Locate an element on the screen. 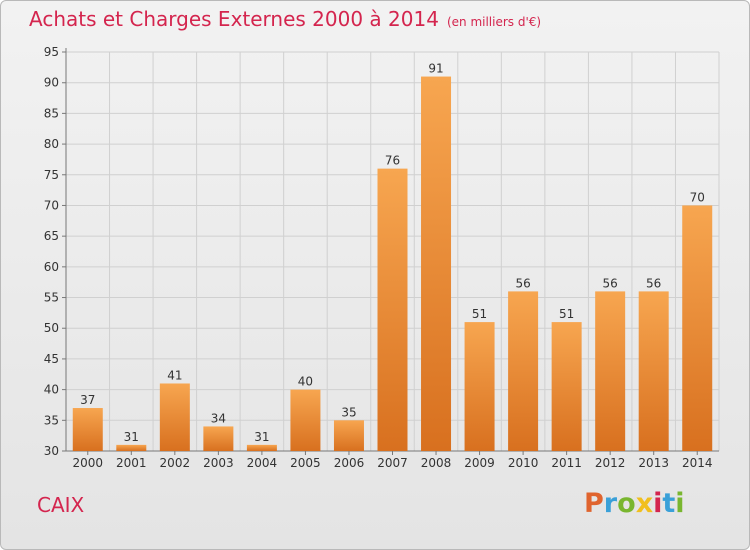 The height and width of the screenshot is (550, 750). x-tick-label: 2013 is located at coordinates (653, 463).